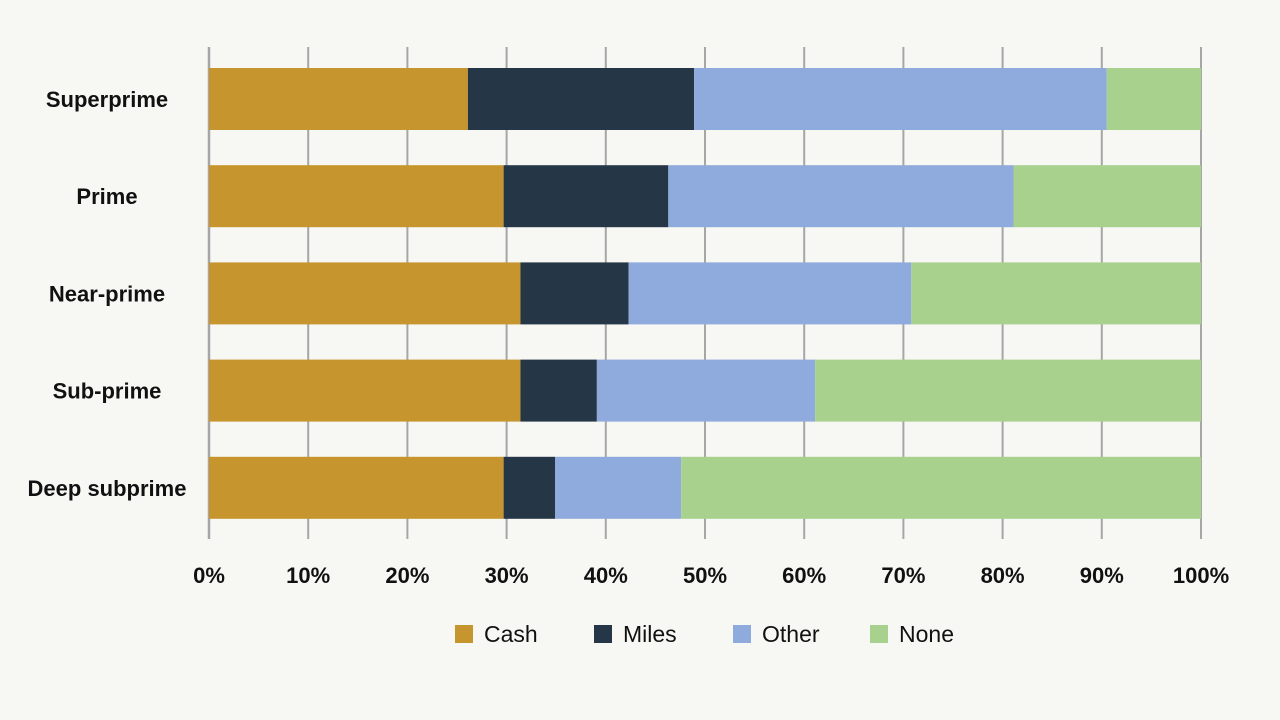 This screenshot has width=1280, height=720. What do you see at coordinates (581, 99) in the screenshot?
I see `bar-segment-miles-superprime` at bounding box center [581, 99].